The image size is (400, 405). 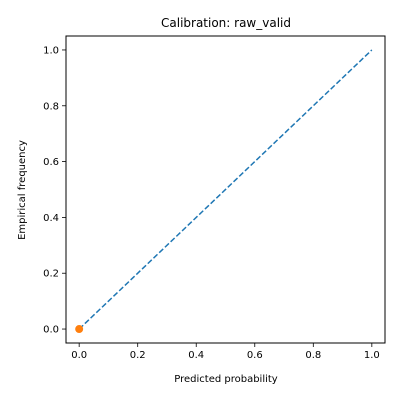 I want to click on y-tick-label: 0.4, so click(x=51, y=218).